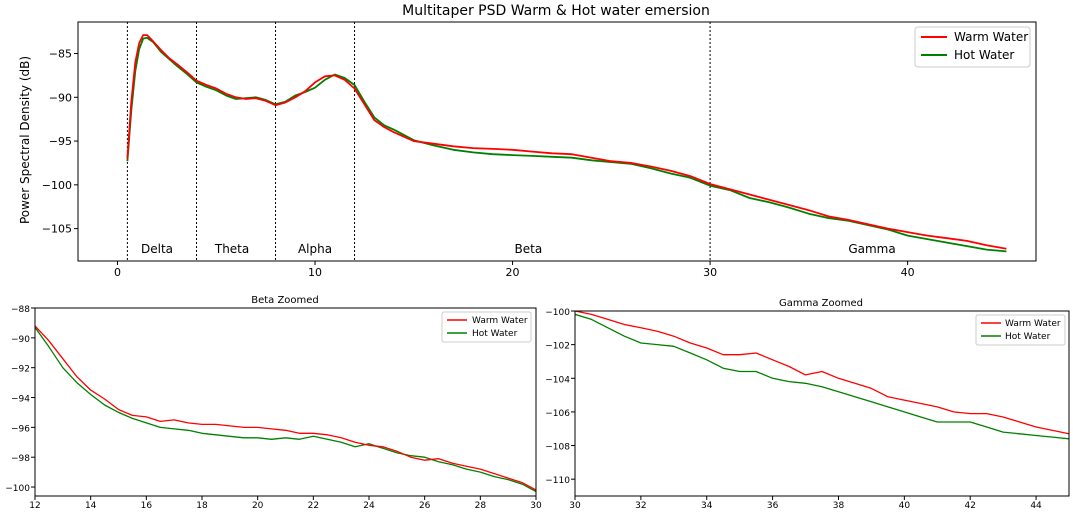 This screenshot has height=517, width=1073. Describe the element at coordinates (556, 11) in the screenshot. I see `main-chart-title: Multitaper PSD Warm & Hot water emersion` at that location.